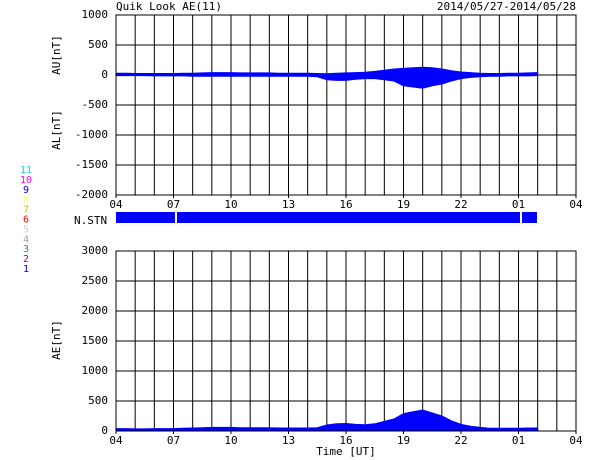 This screenshot has height=460, width=590. Describe the element at coordinates (26, 229) in the screenshot. I see `station-count: 5` at that location.